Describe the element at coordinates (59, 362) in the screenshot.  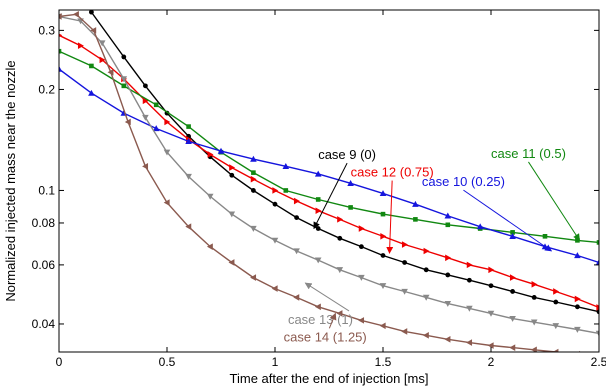
I see `x-tick-label: 0` at that location.